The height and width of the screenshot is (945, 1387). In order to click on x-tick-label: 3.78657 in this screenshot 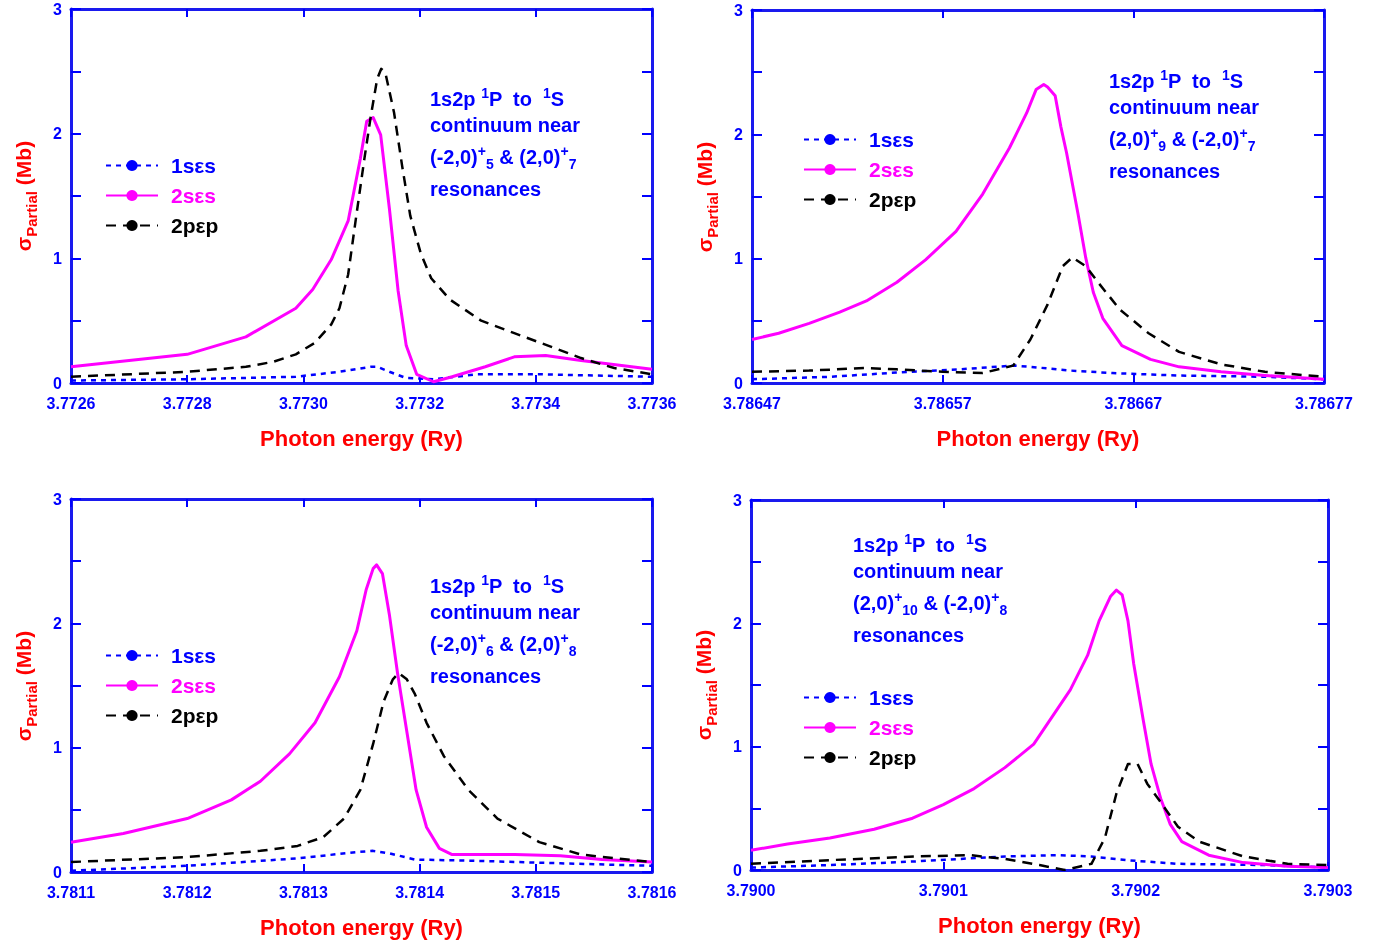, I will do `click(942, 403)`.